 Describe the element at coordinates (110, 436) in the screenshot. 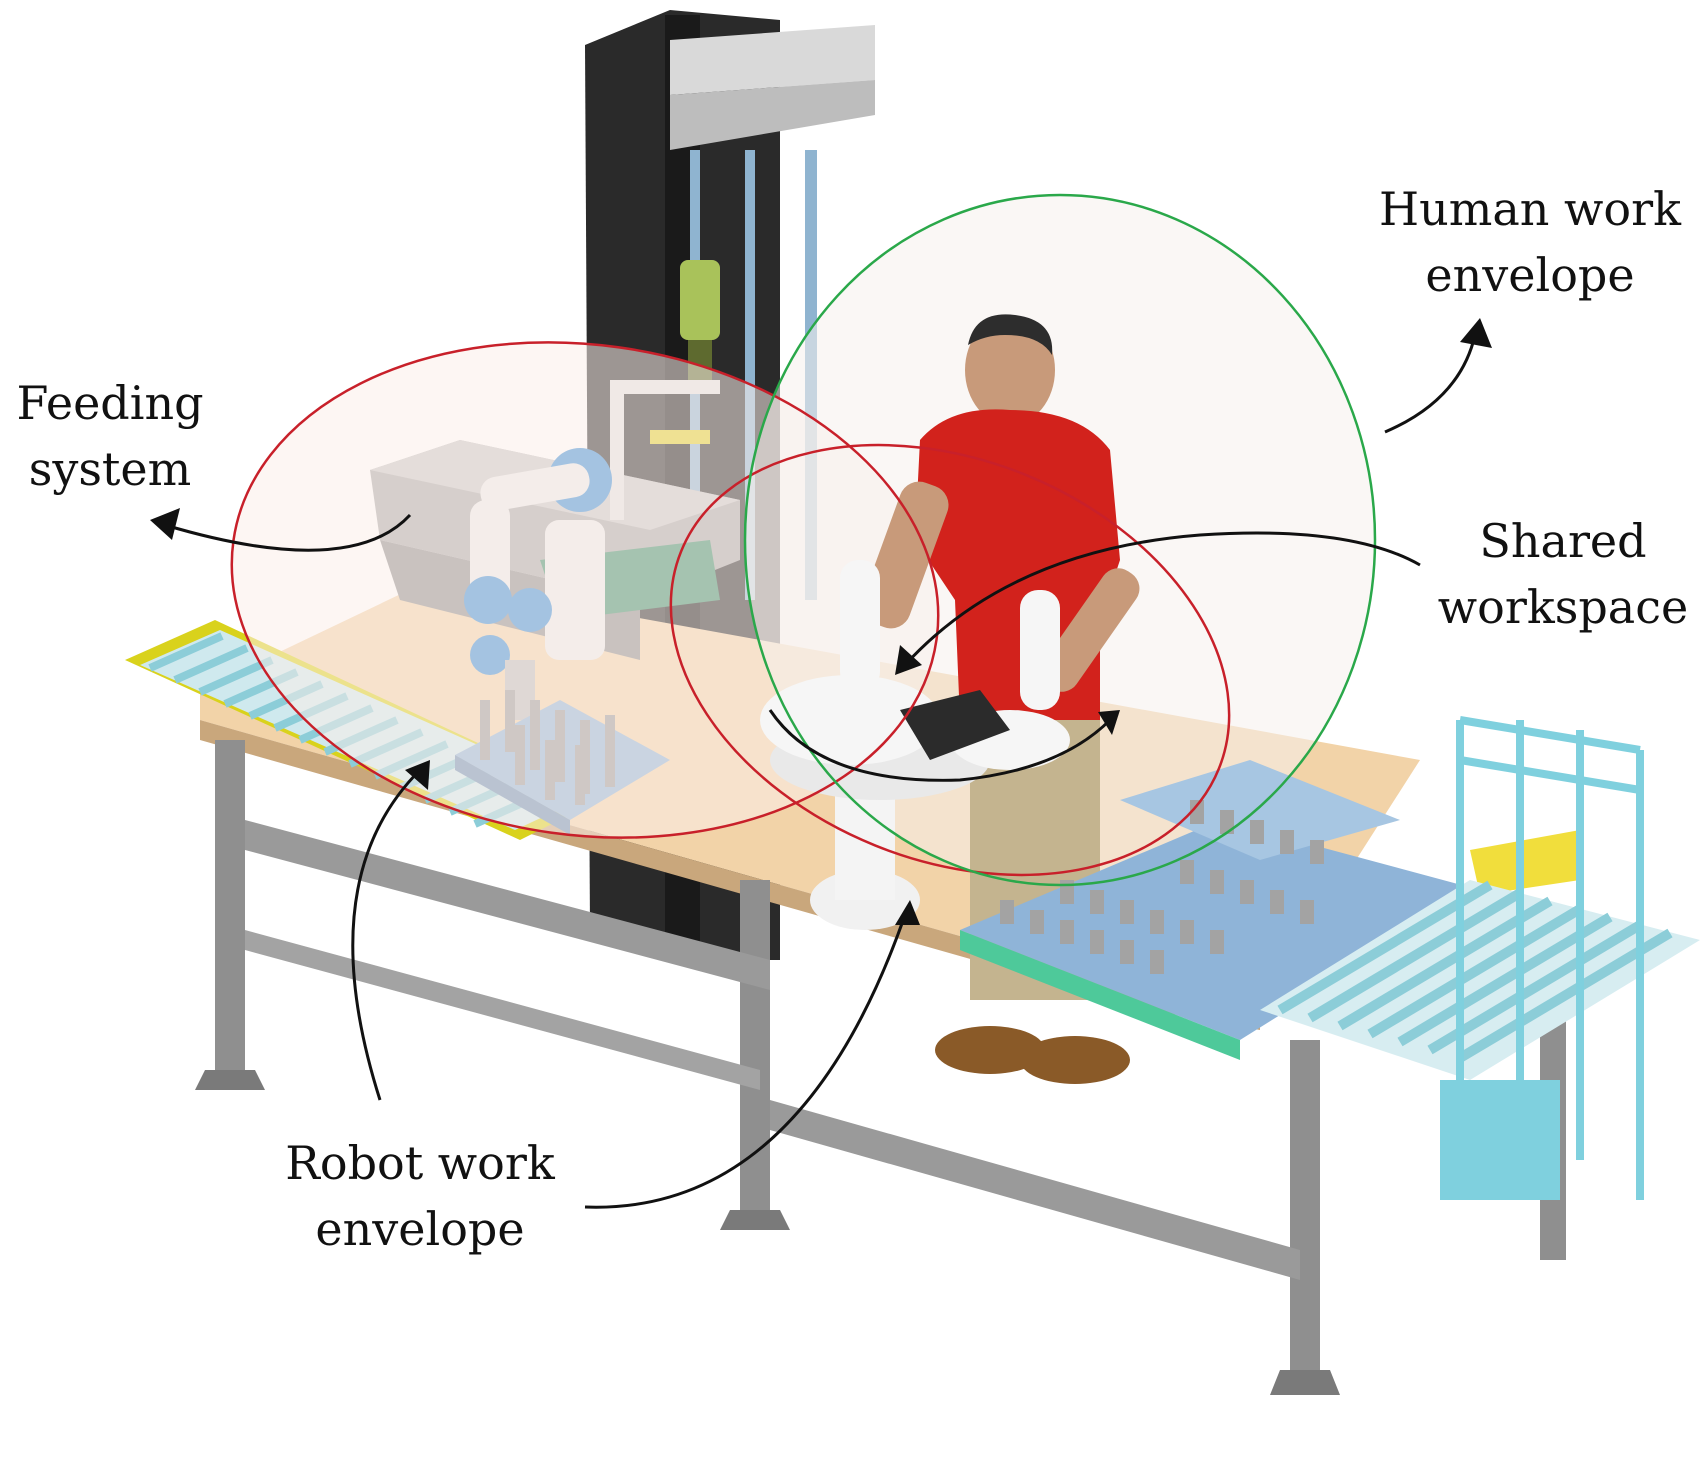

I see `label-feeding-system: Feeding system` at that location.